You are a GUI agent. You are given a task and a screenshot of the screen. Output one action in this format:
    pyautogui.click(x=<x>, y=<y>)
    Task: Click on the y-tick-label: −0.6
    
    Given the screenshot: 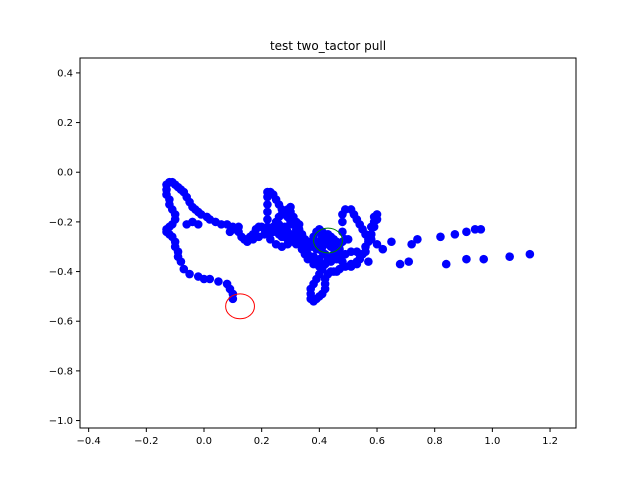 What is the action you would take?
    pyautogui.click(x=61, y=322)
    